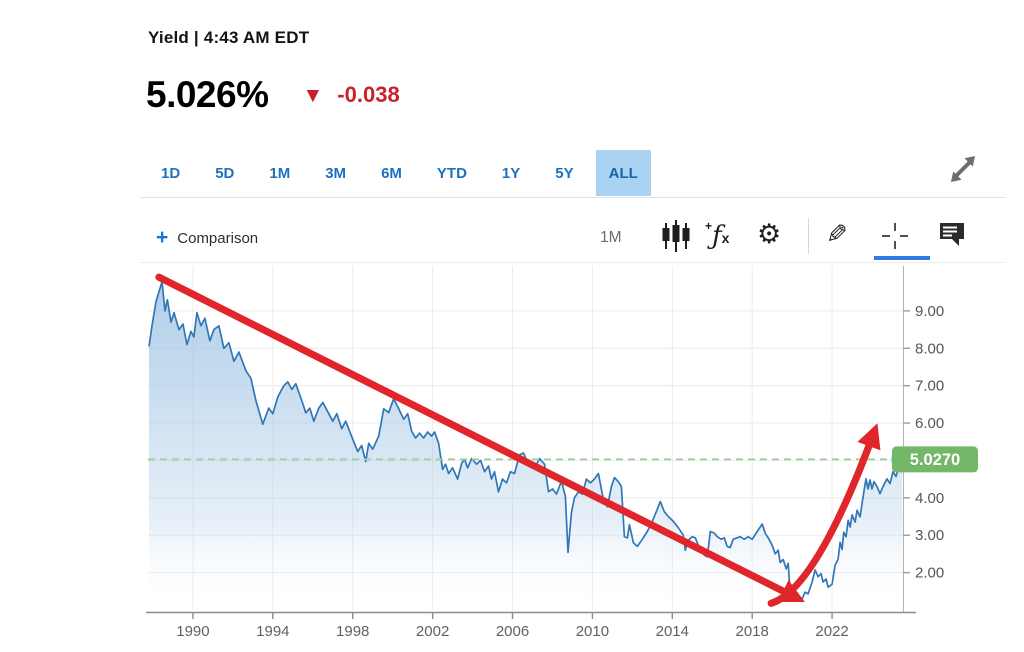 The height and width of the screenshot is (652, 1024). Describe the element at coordinates (611, 237) in the screenshot. I see `interval-selector: 1M` at that location.